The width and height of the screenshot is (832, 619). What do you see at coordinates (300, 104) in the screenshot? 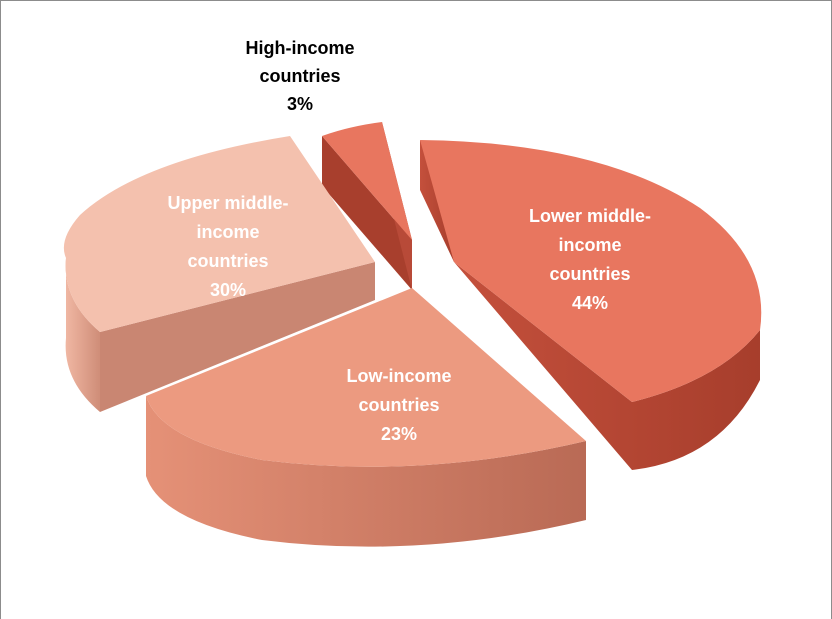
I see `slice-percent-label: 3%` at bounding box center [300, 104].